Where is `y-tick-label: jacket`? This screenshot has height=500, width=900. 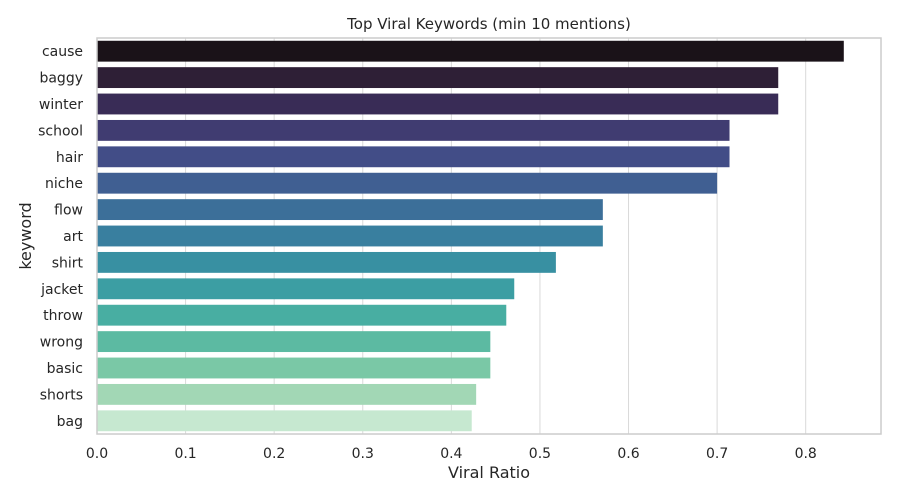 y-tick-label: jacket is located at coordinates (61, 290).